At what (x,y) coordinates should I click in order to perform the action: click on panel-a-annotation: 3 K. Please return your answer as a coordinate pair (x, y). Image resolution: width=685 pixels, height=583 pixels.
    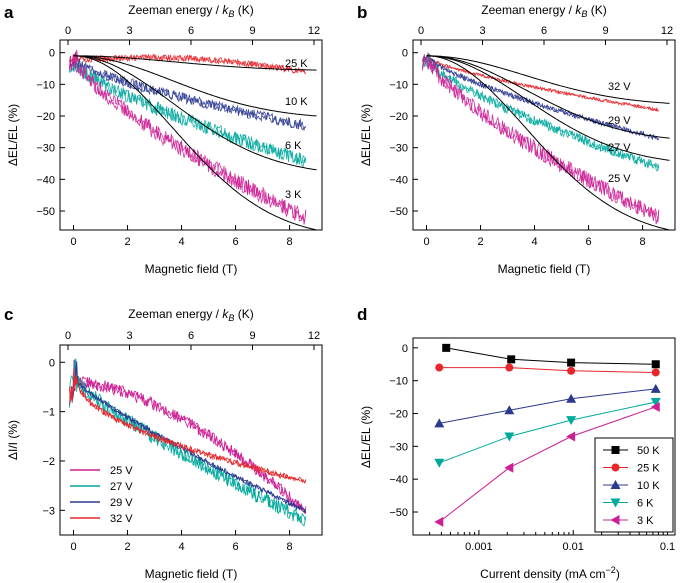
    Looking at the image, I should click on (293, 195).